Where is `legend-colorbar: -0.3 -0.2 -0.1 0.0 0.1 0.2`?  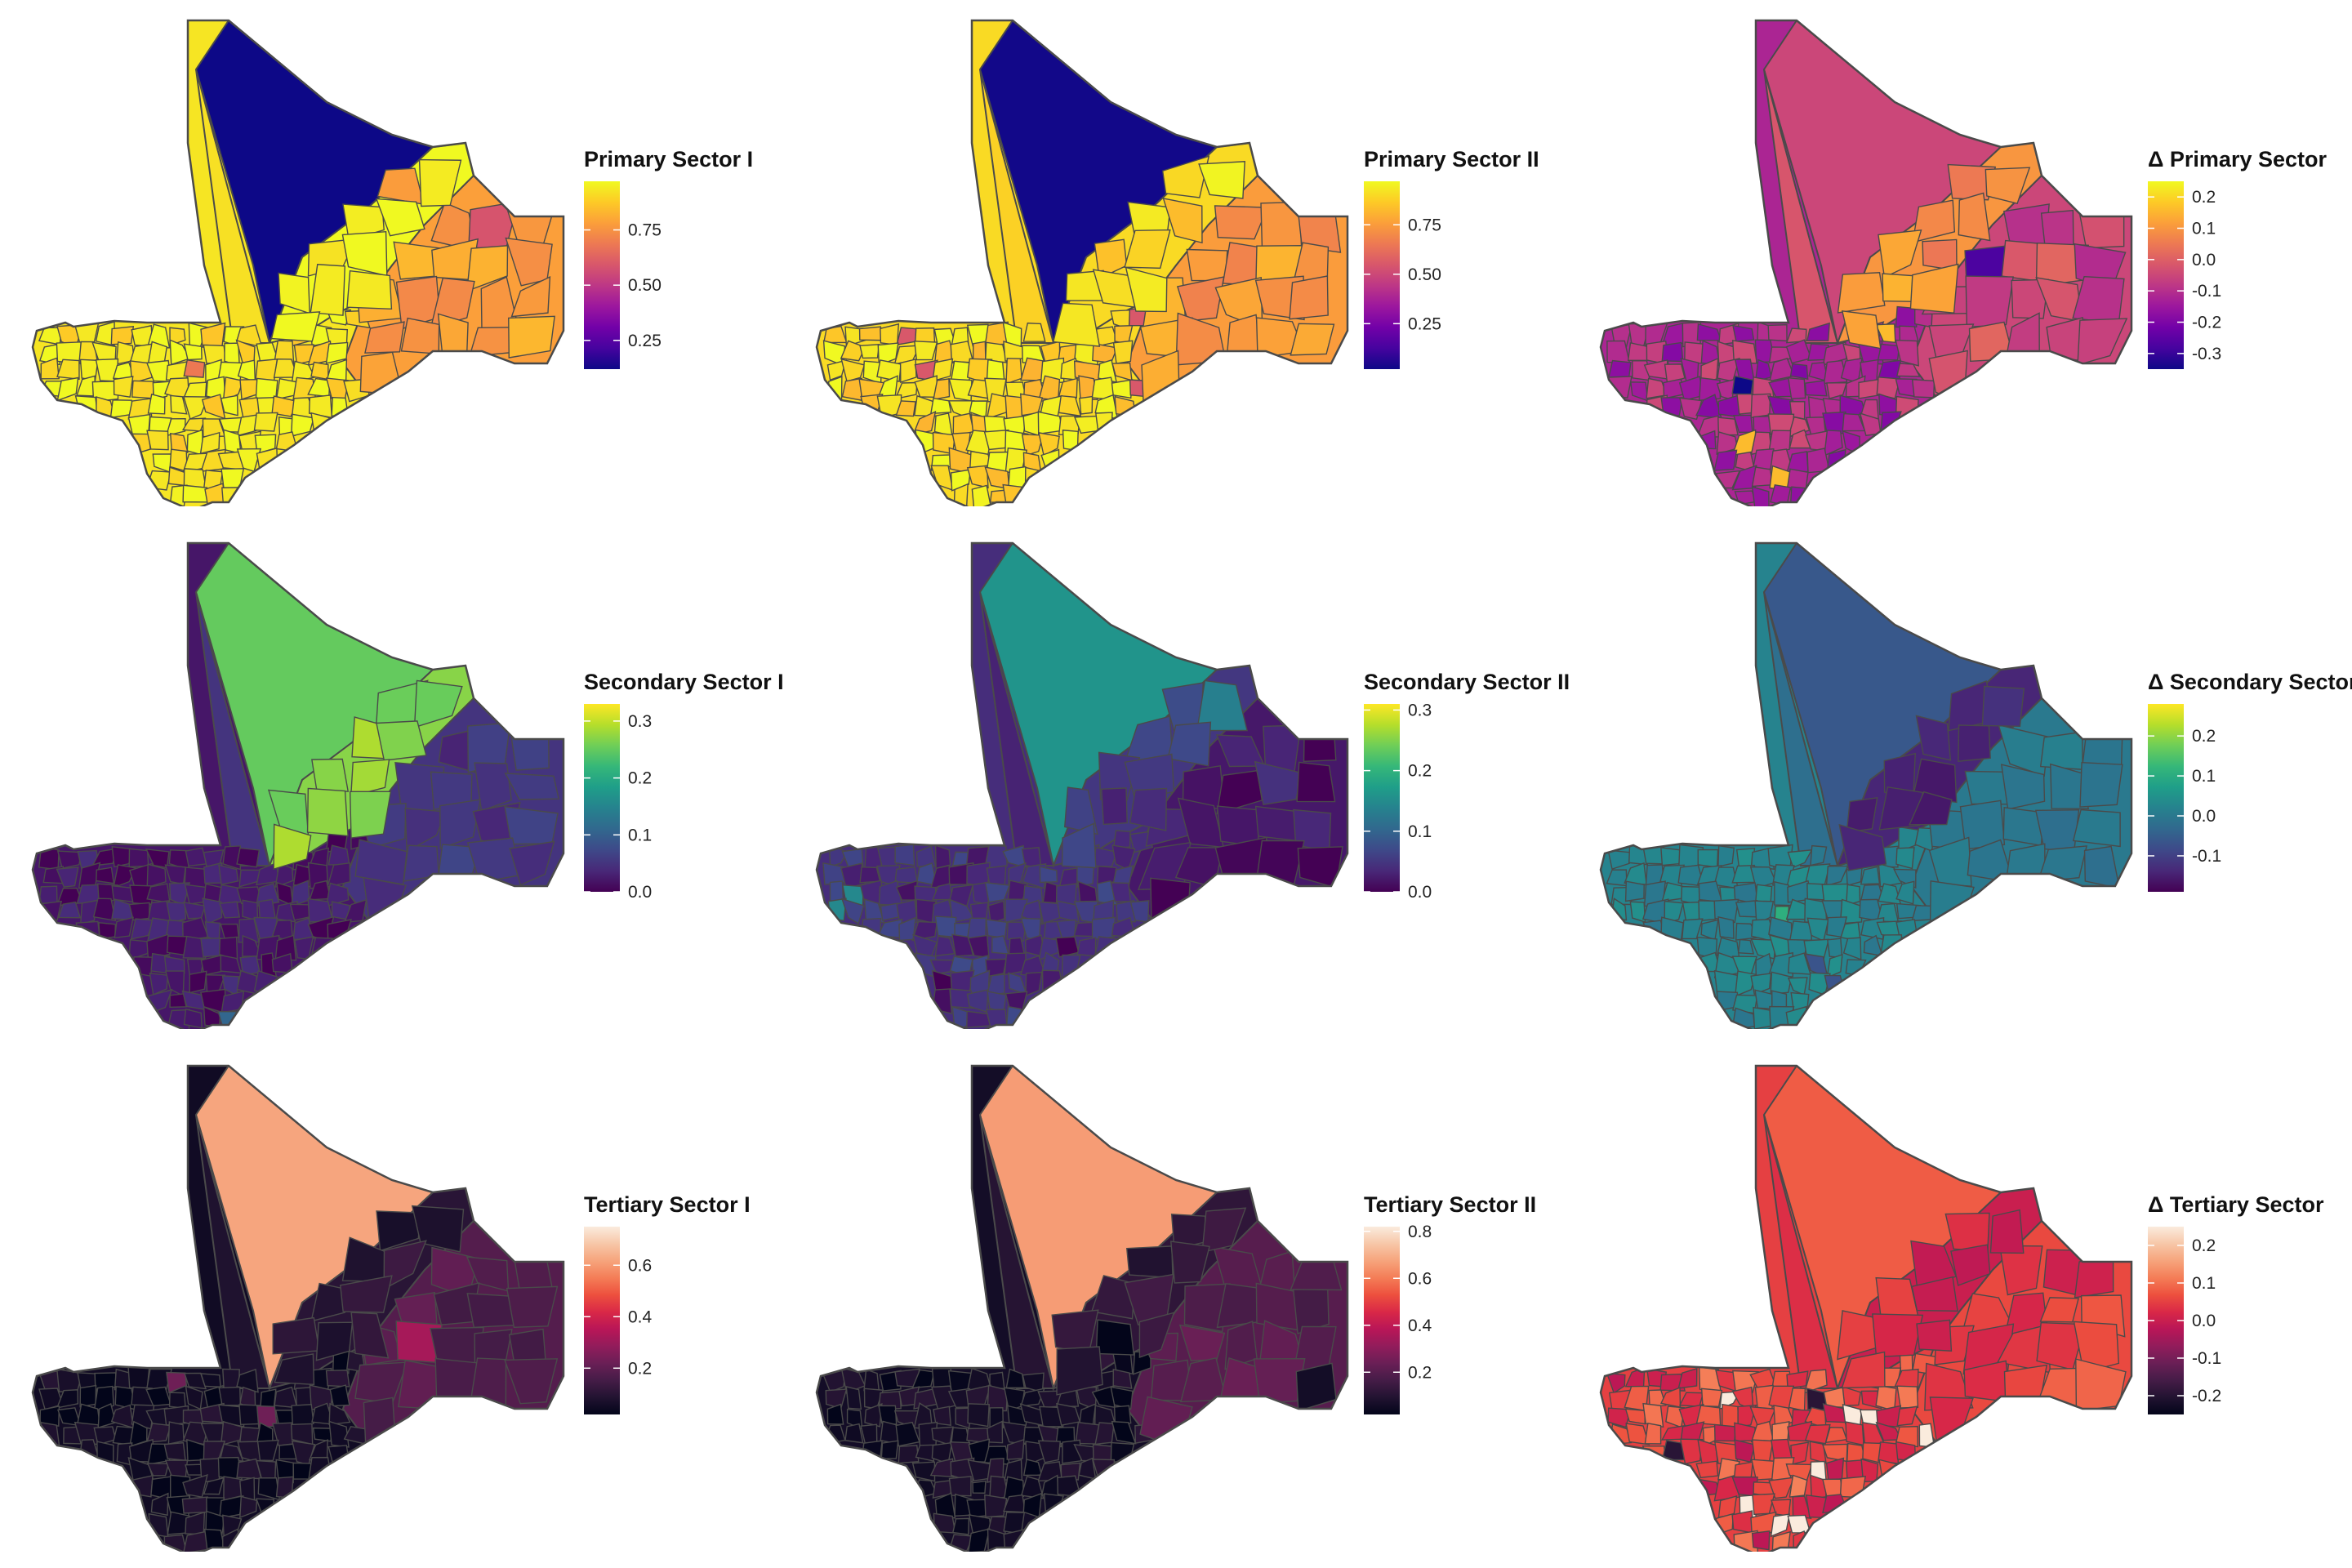 legend-colorbar: -0.3 -0.2 -0.1 0.0 0.1 0.2 is located at coordinates (2184, 275).